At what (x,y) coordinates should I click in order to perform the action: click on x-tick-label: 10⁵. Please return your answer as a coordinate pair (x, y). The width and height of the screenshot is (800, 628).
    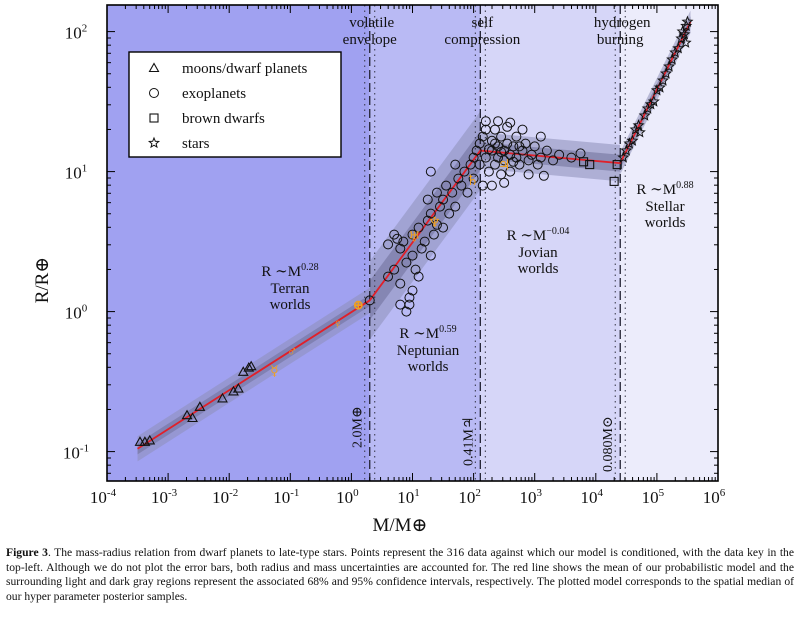
    Looking at the image, I should click on (653, 497).